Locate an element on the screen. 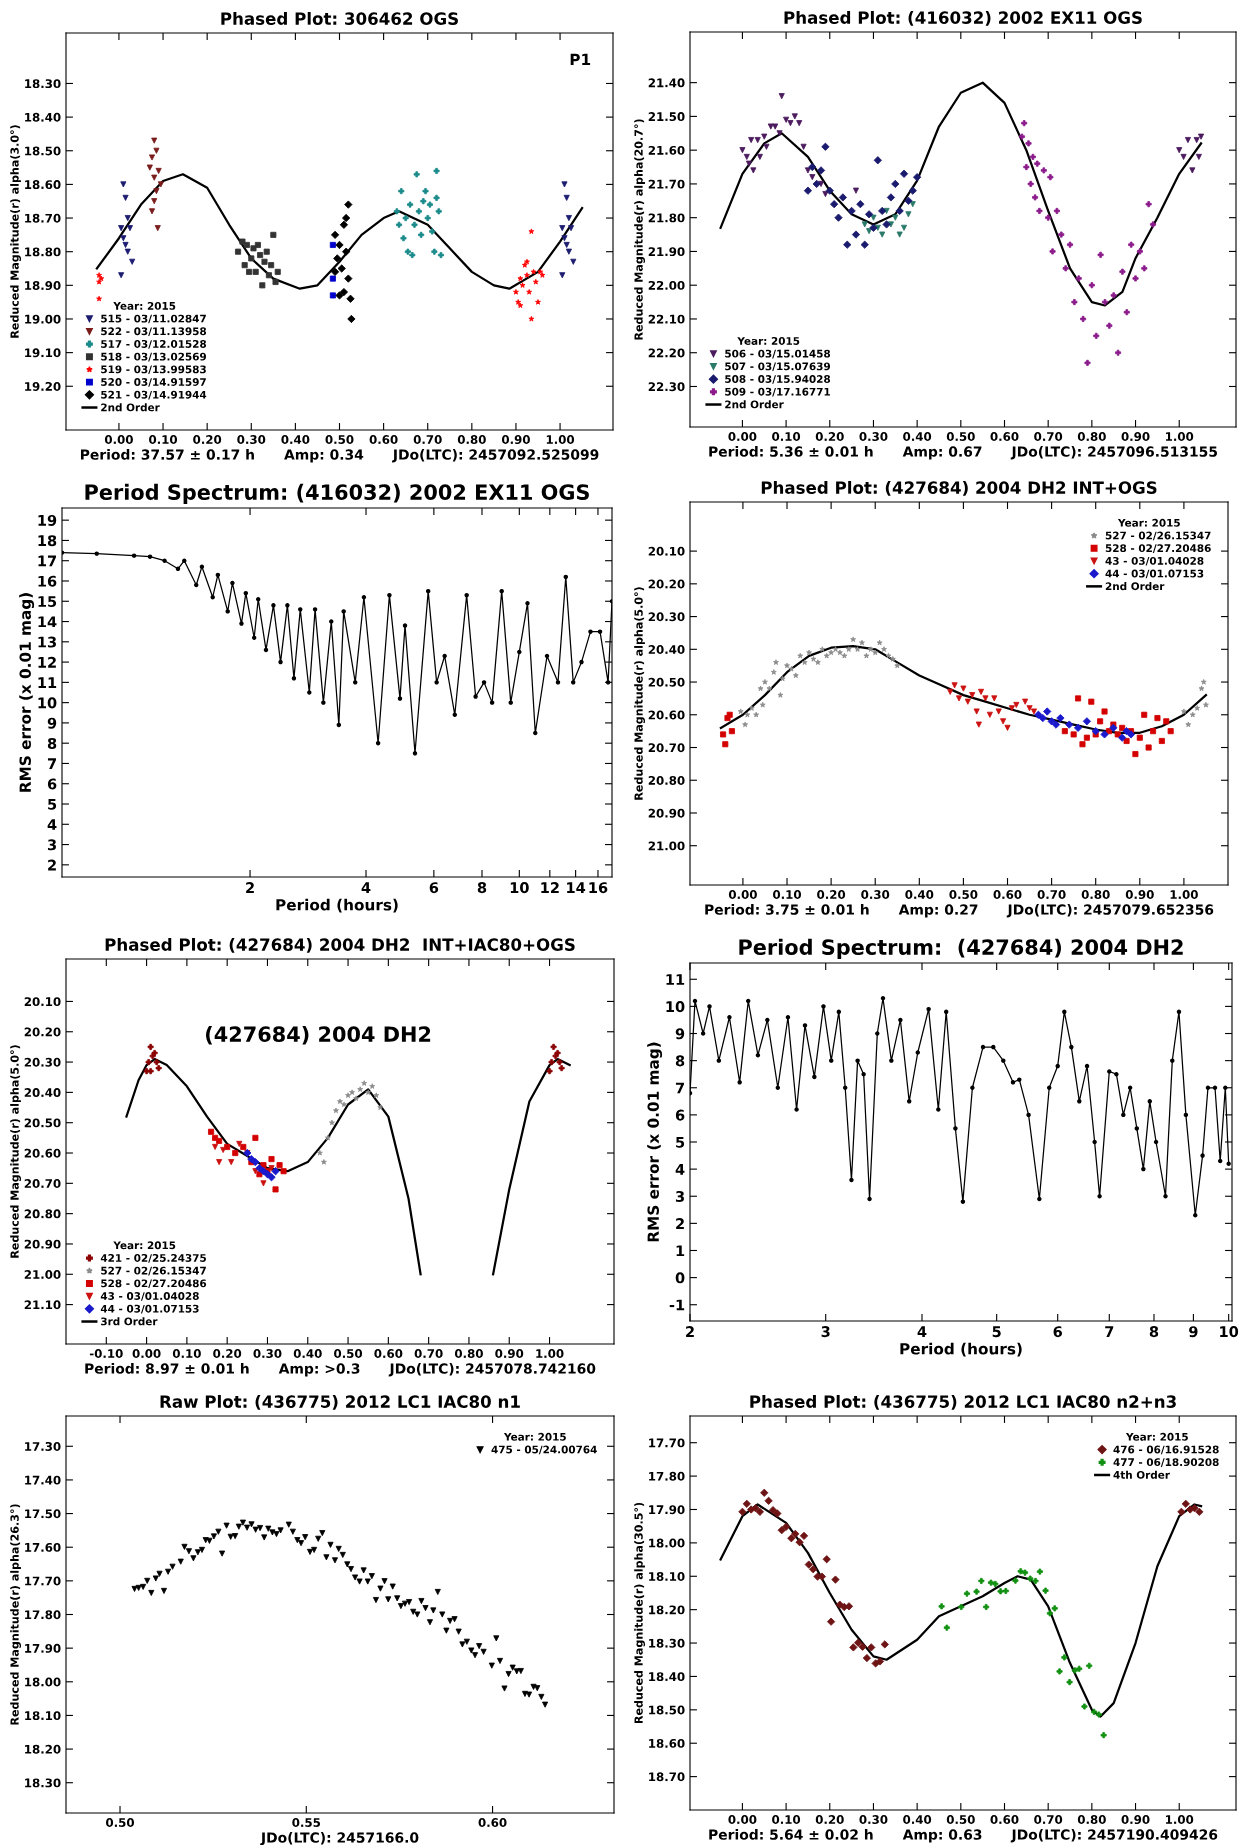 This screenshot has width=1243, height=1845. y-axis-title: RMS error (x 0.01 mag) is located at coordinates (655, 1142).